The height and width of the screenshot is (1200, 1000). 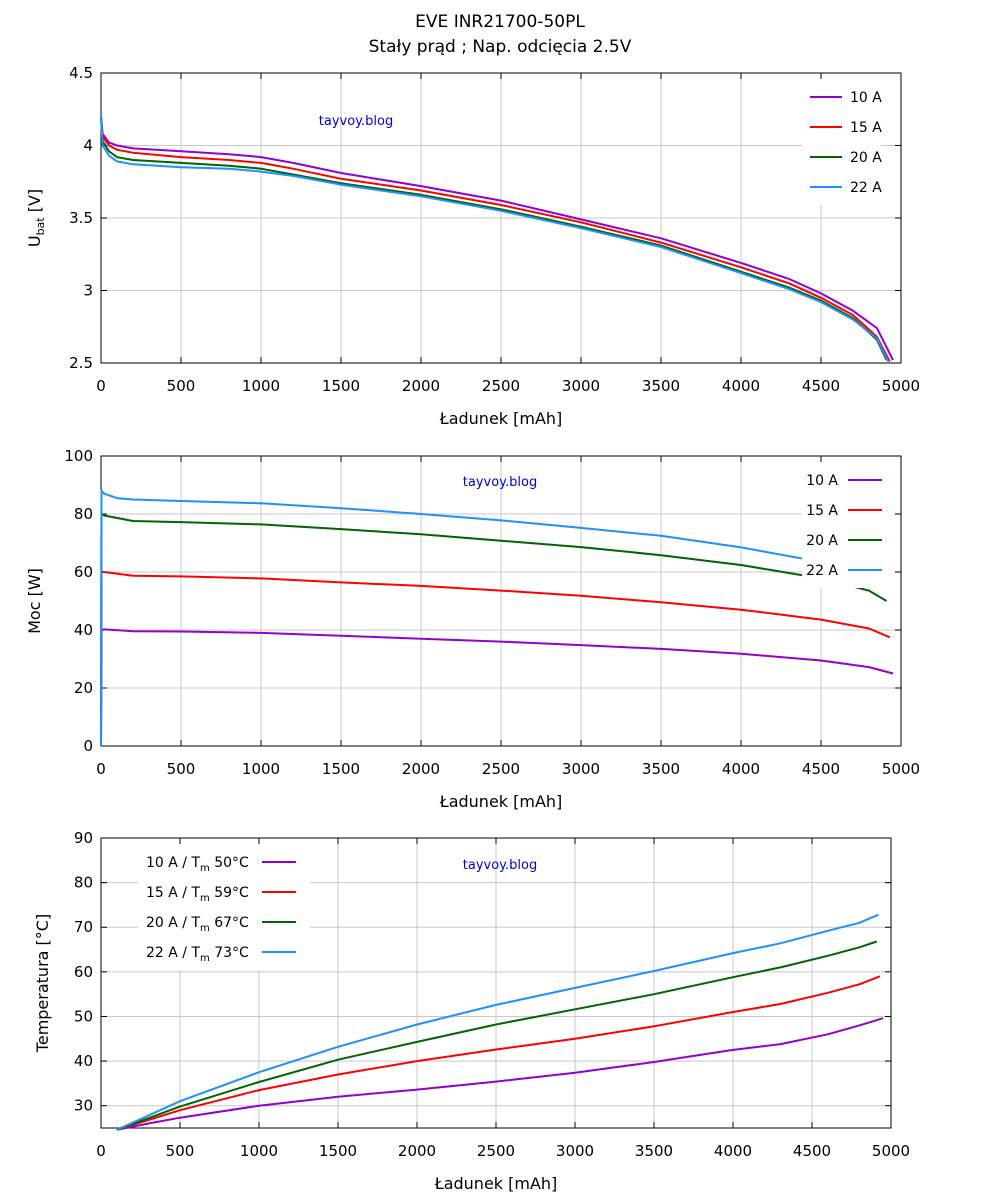 What do you see at coordinates (197, 894) in the screenshot?
I see `legend-label: 15 A / Tm 59°C` at bounding box center [197, 894].